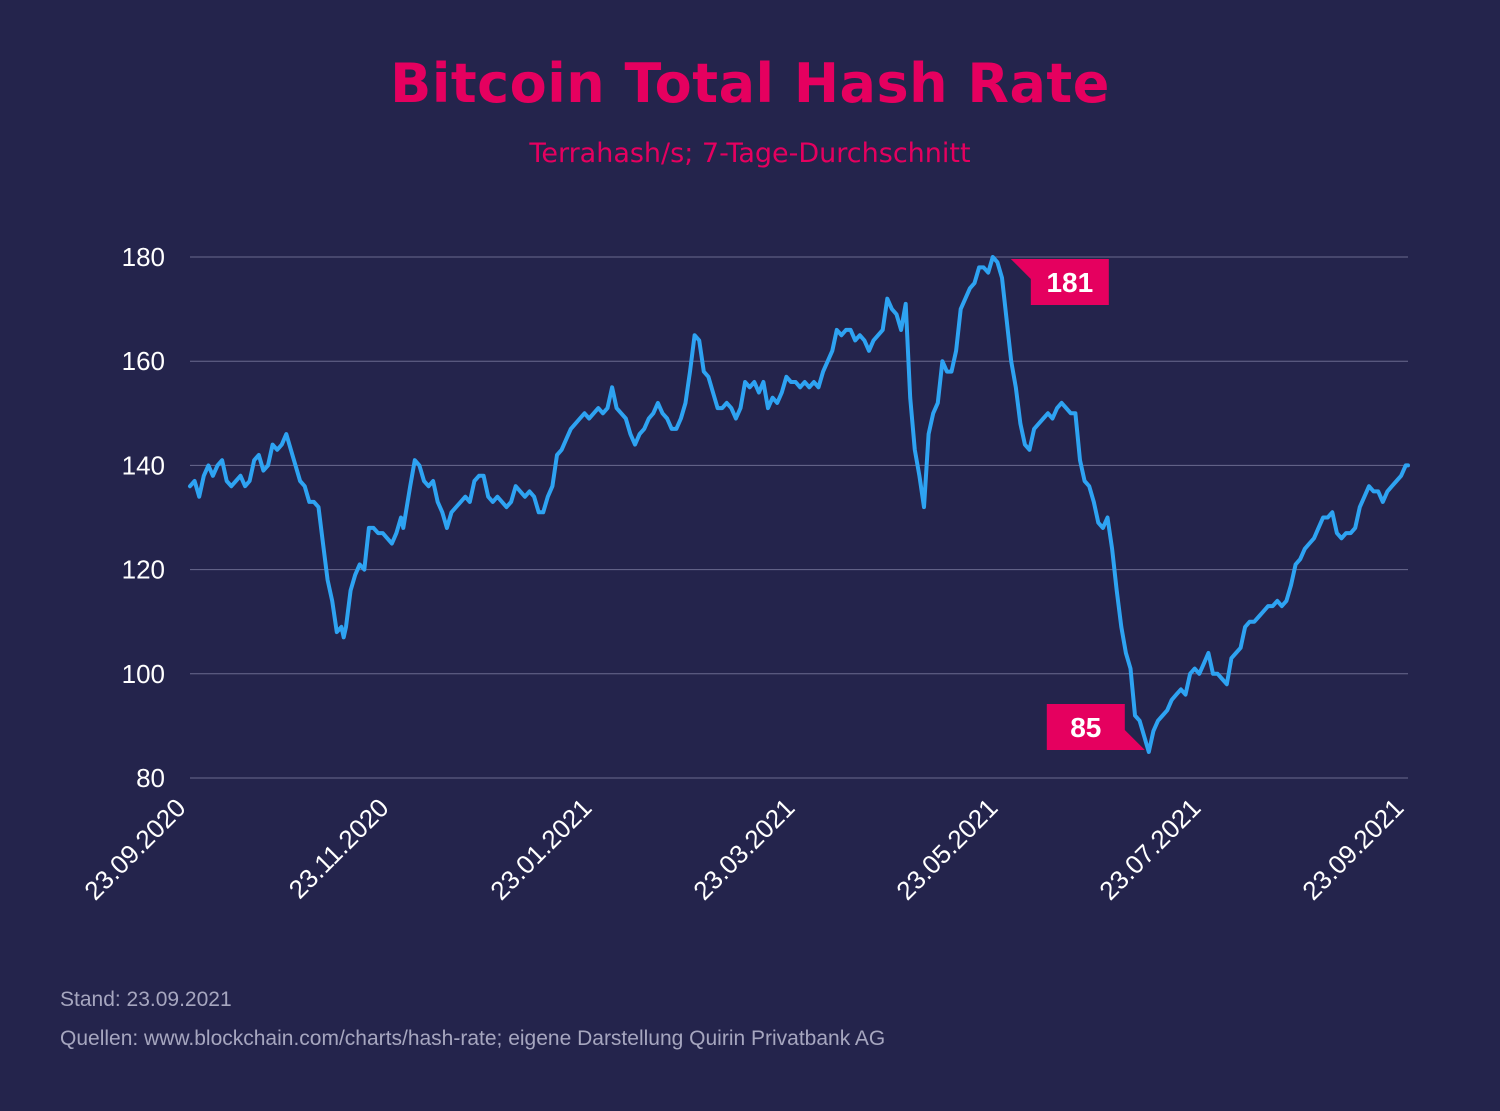 The height and width of the screenshot is (1111, 1500). I want to click on annotation-max: 181, so click(1059, 282).